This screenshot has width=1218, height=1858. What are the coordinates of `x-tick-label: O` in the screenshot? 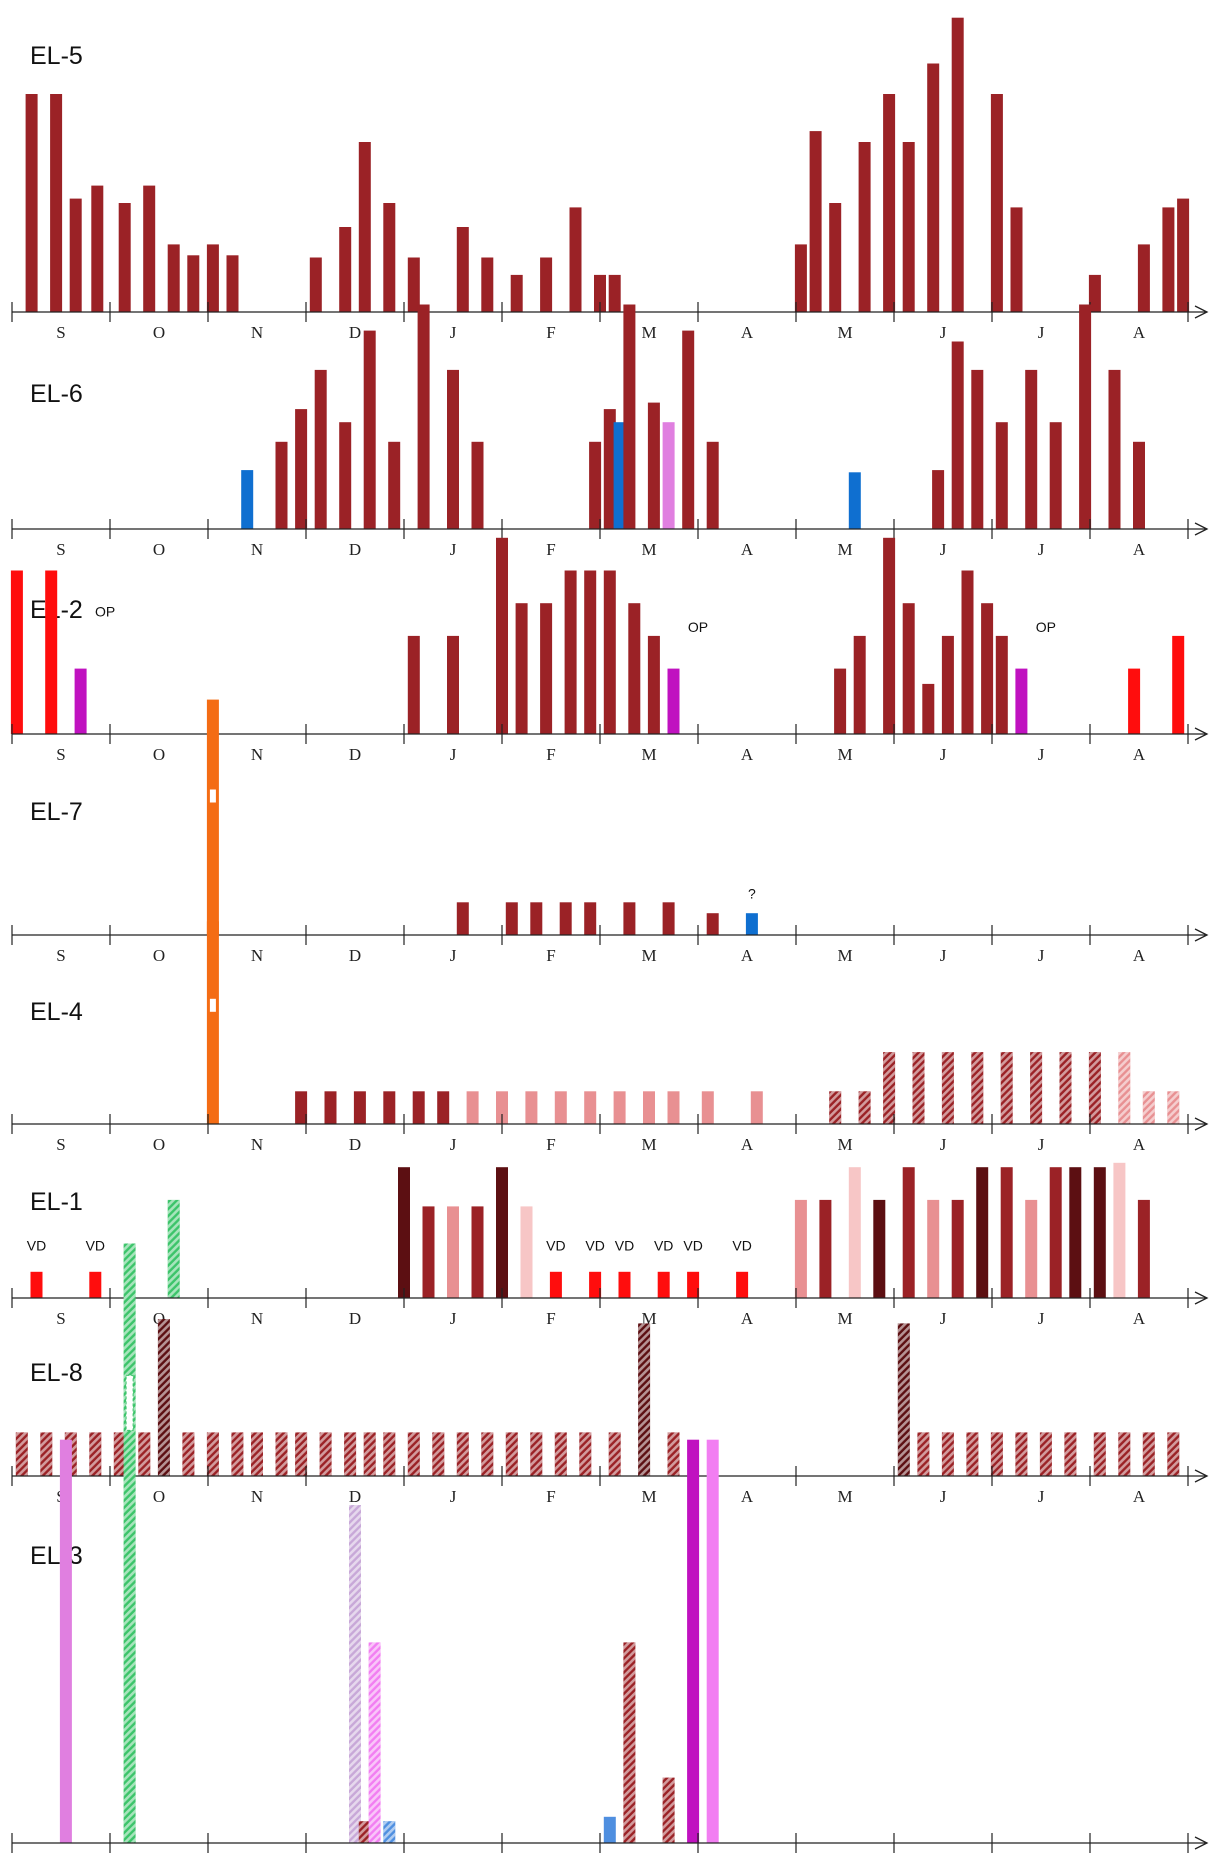 It's located at (159, 1856).